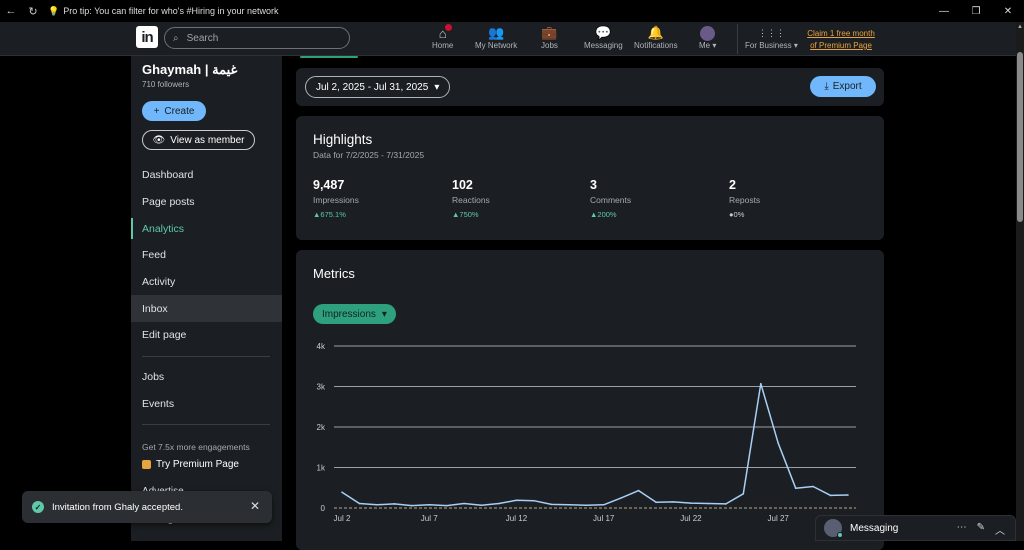  I want to click on create-button-label: Create, so click(179, 111).